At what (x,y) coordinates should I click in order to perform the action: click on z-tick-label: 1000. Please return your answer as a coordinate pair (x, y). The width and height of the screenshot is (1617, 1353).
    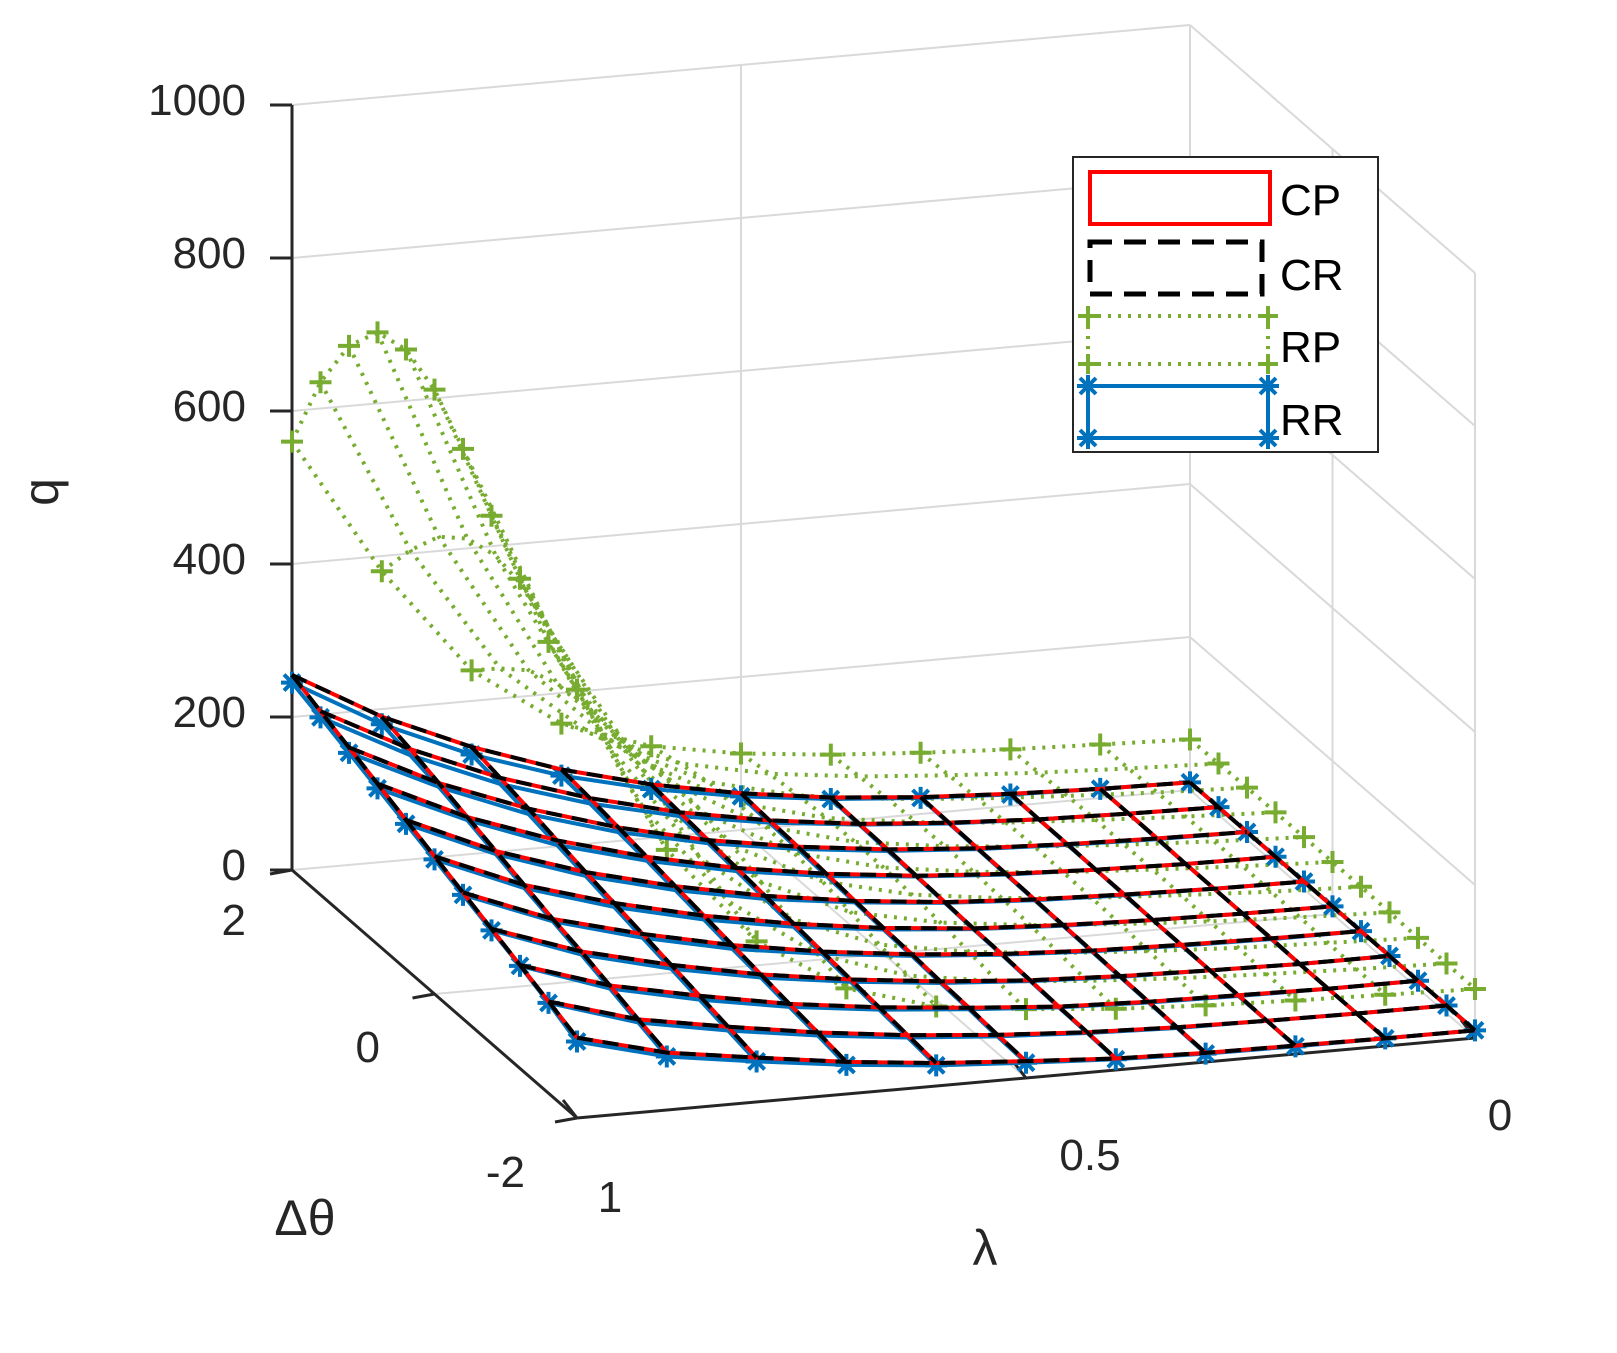
    Looking at the image, I should click on (197, 100).